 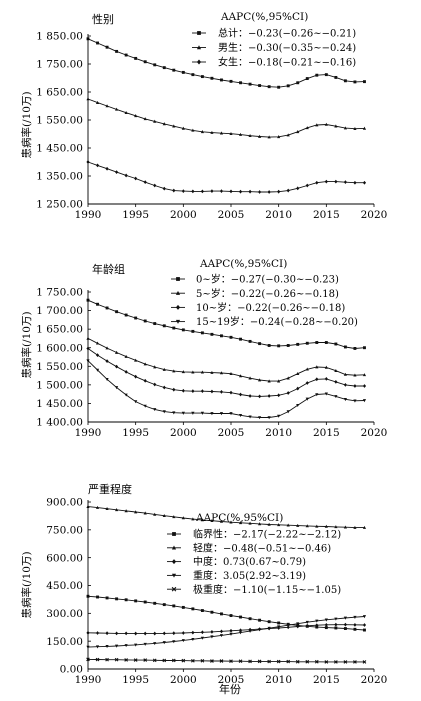 I want to click on panel-severity-xlabel: 年份, so click(x=230, y=689).